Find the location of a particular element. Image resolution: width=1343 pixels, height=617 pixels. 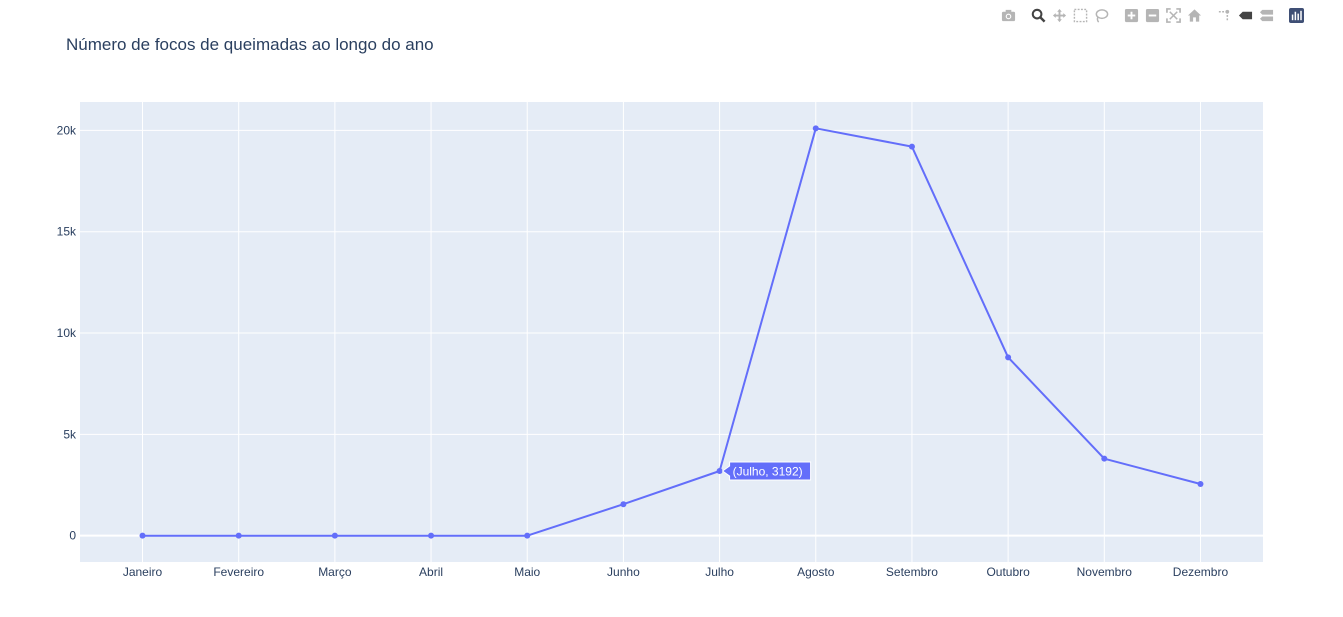

camera-icon is located at coordinates (1008, 15).